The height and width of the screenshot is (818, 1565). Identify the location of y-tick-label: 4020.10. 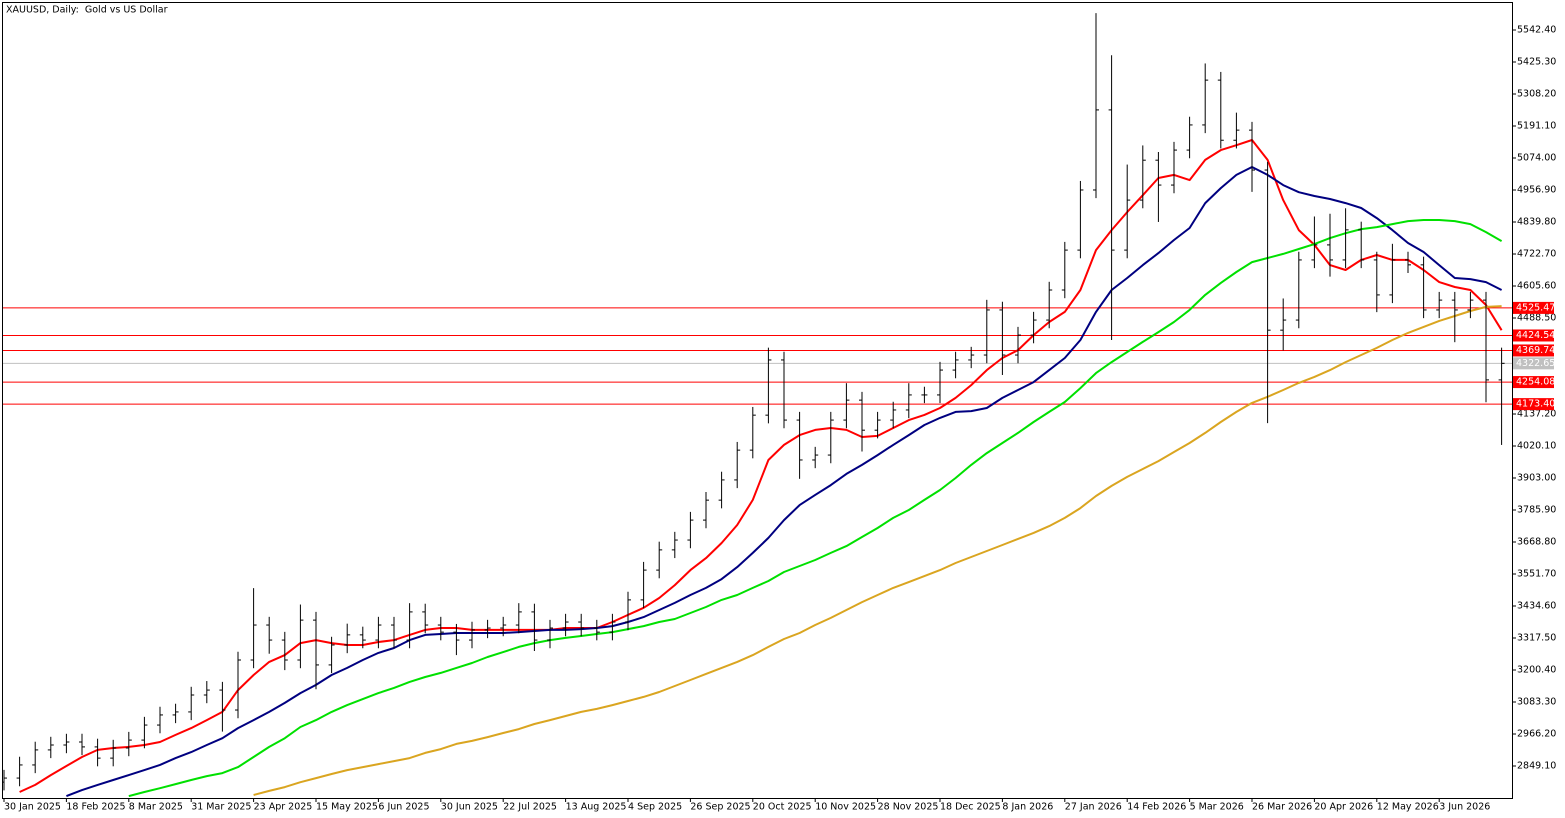
(1536, 446).